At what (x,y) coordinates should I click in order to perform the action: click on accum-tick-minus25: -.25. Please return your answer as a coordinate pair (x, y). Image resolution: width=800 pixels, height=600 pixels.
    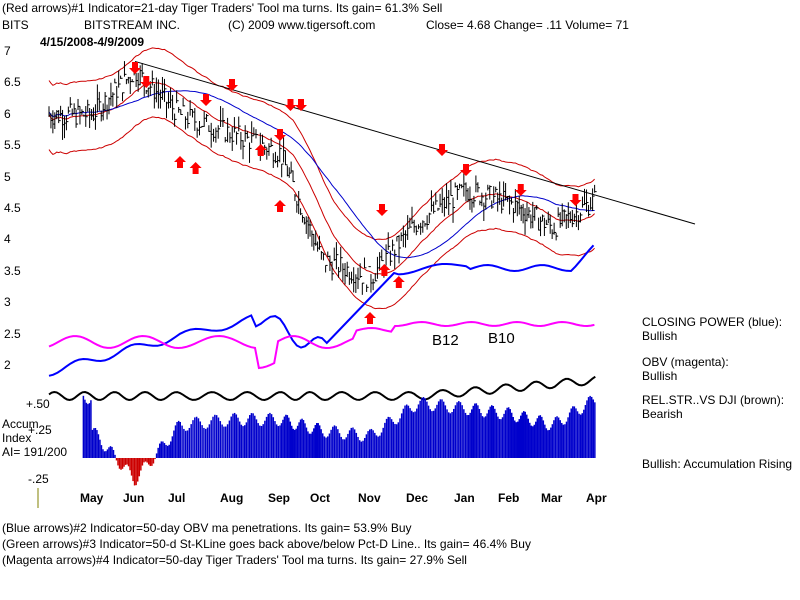
    Looking at the image, I should click on (38, 479).